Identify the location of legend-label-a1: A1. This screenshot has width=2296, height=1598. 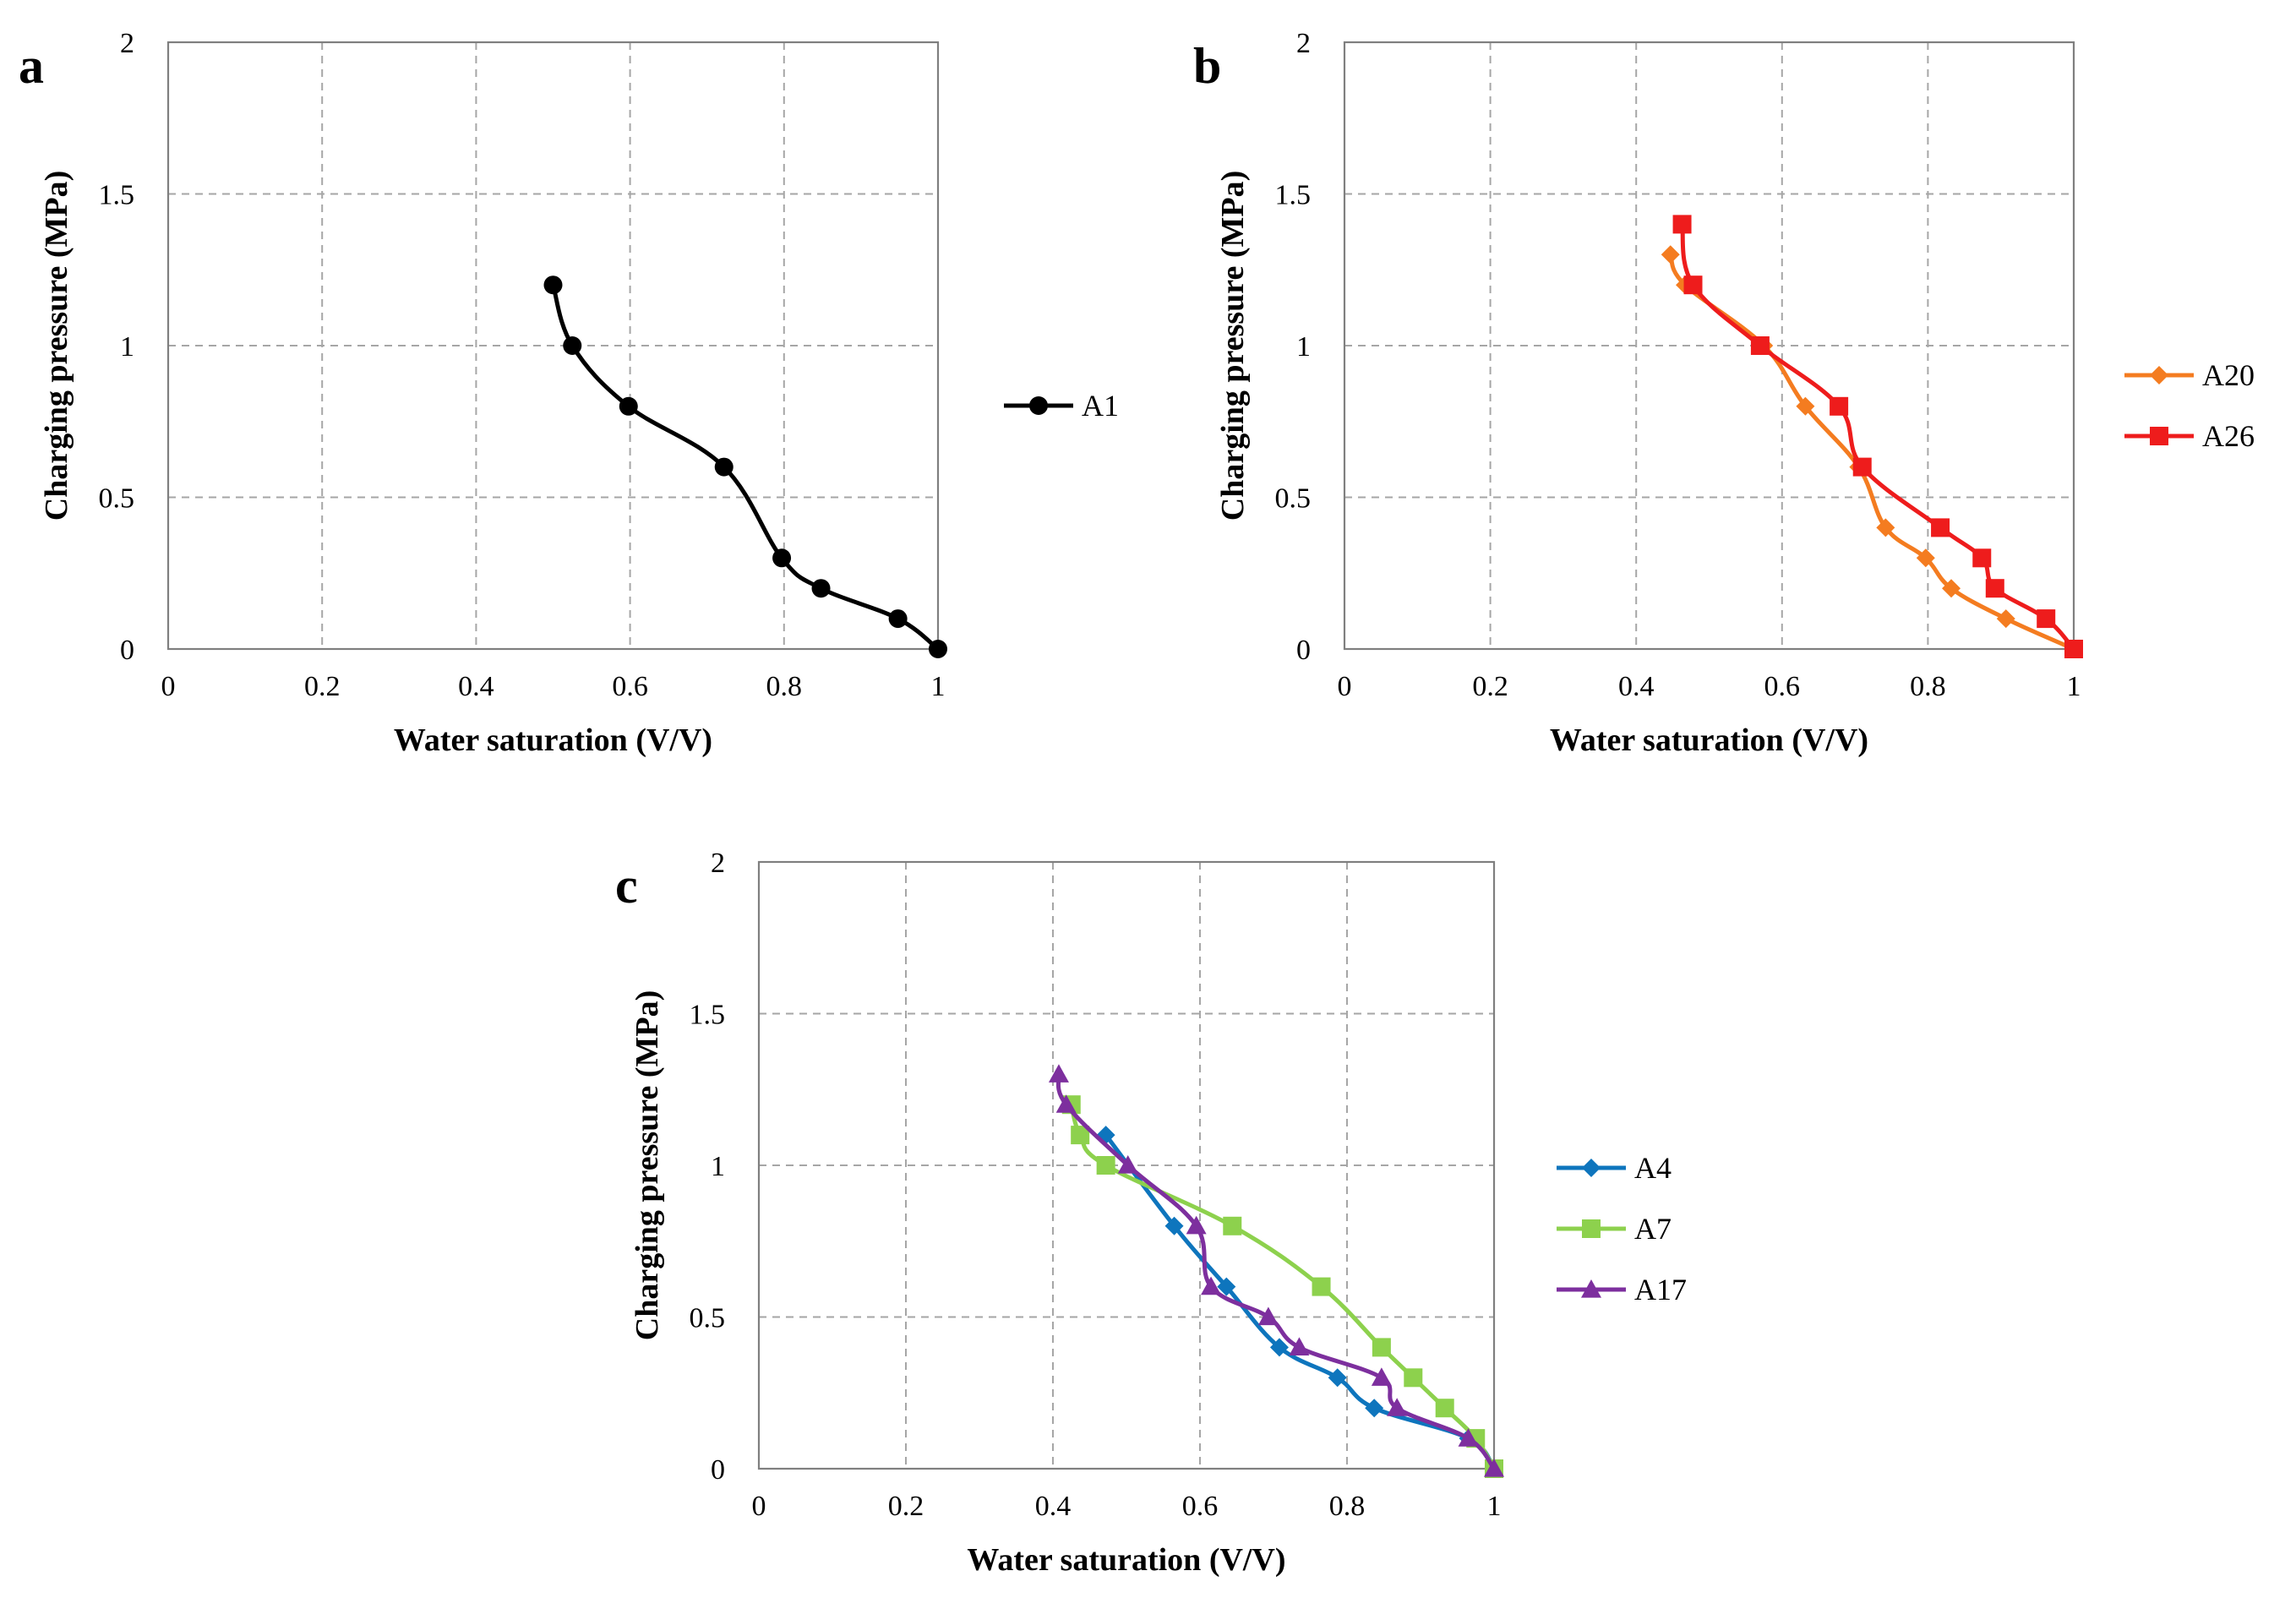
(1100, 406).